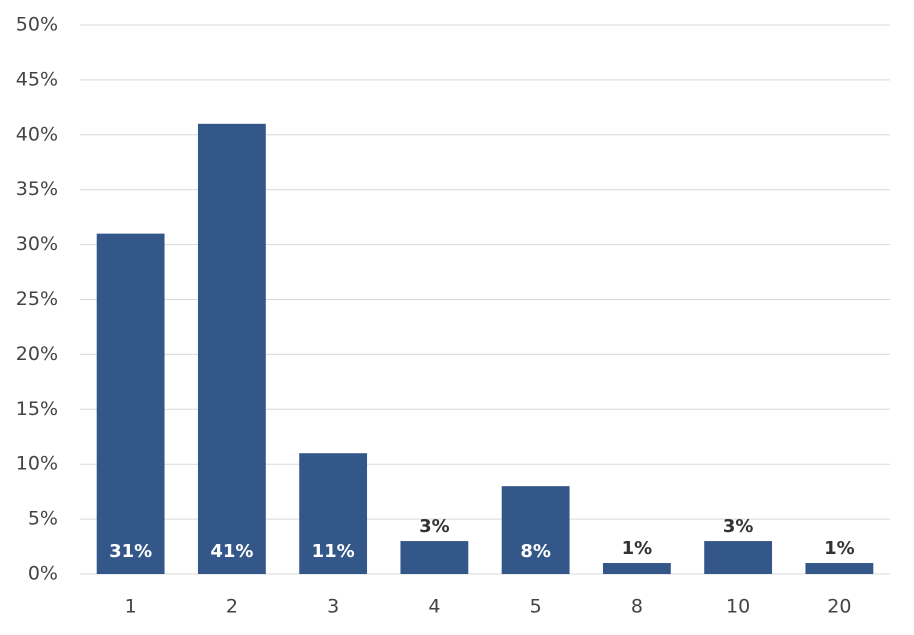 Image resolution: width=914 pixels, height=635 pixels. What do you see at coordinates (333, 607) in the screenshot?
I see `x-tick-label: 3` at bounding box center [333, 607].